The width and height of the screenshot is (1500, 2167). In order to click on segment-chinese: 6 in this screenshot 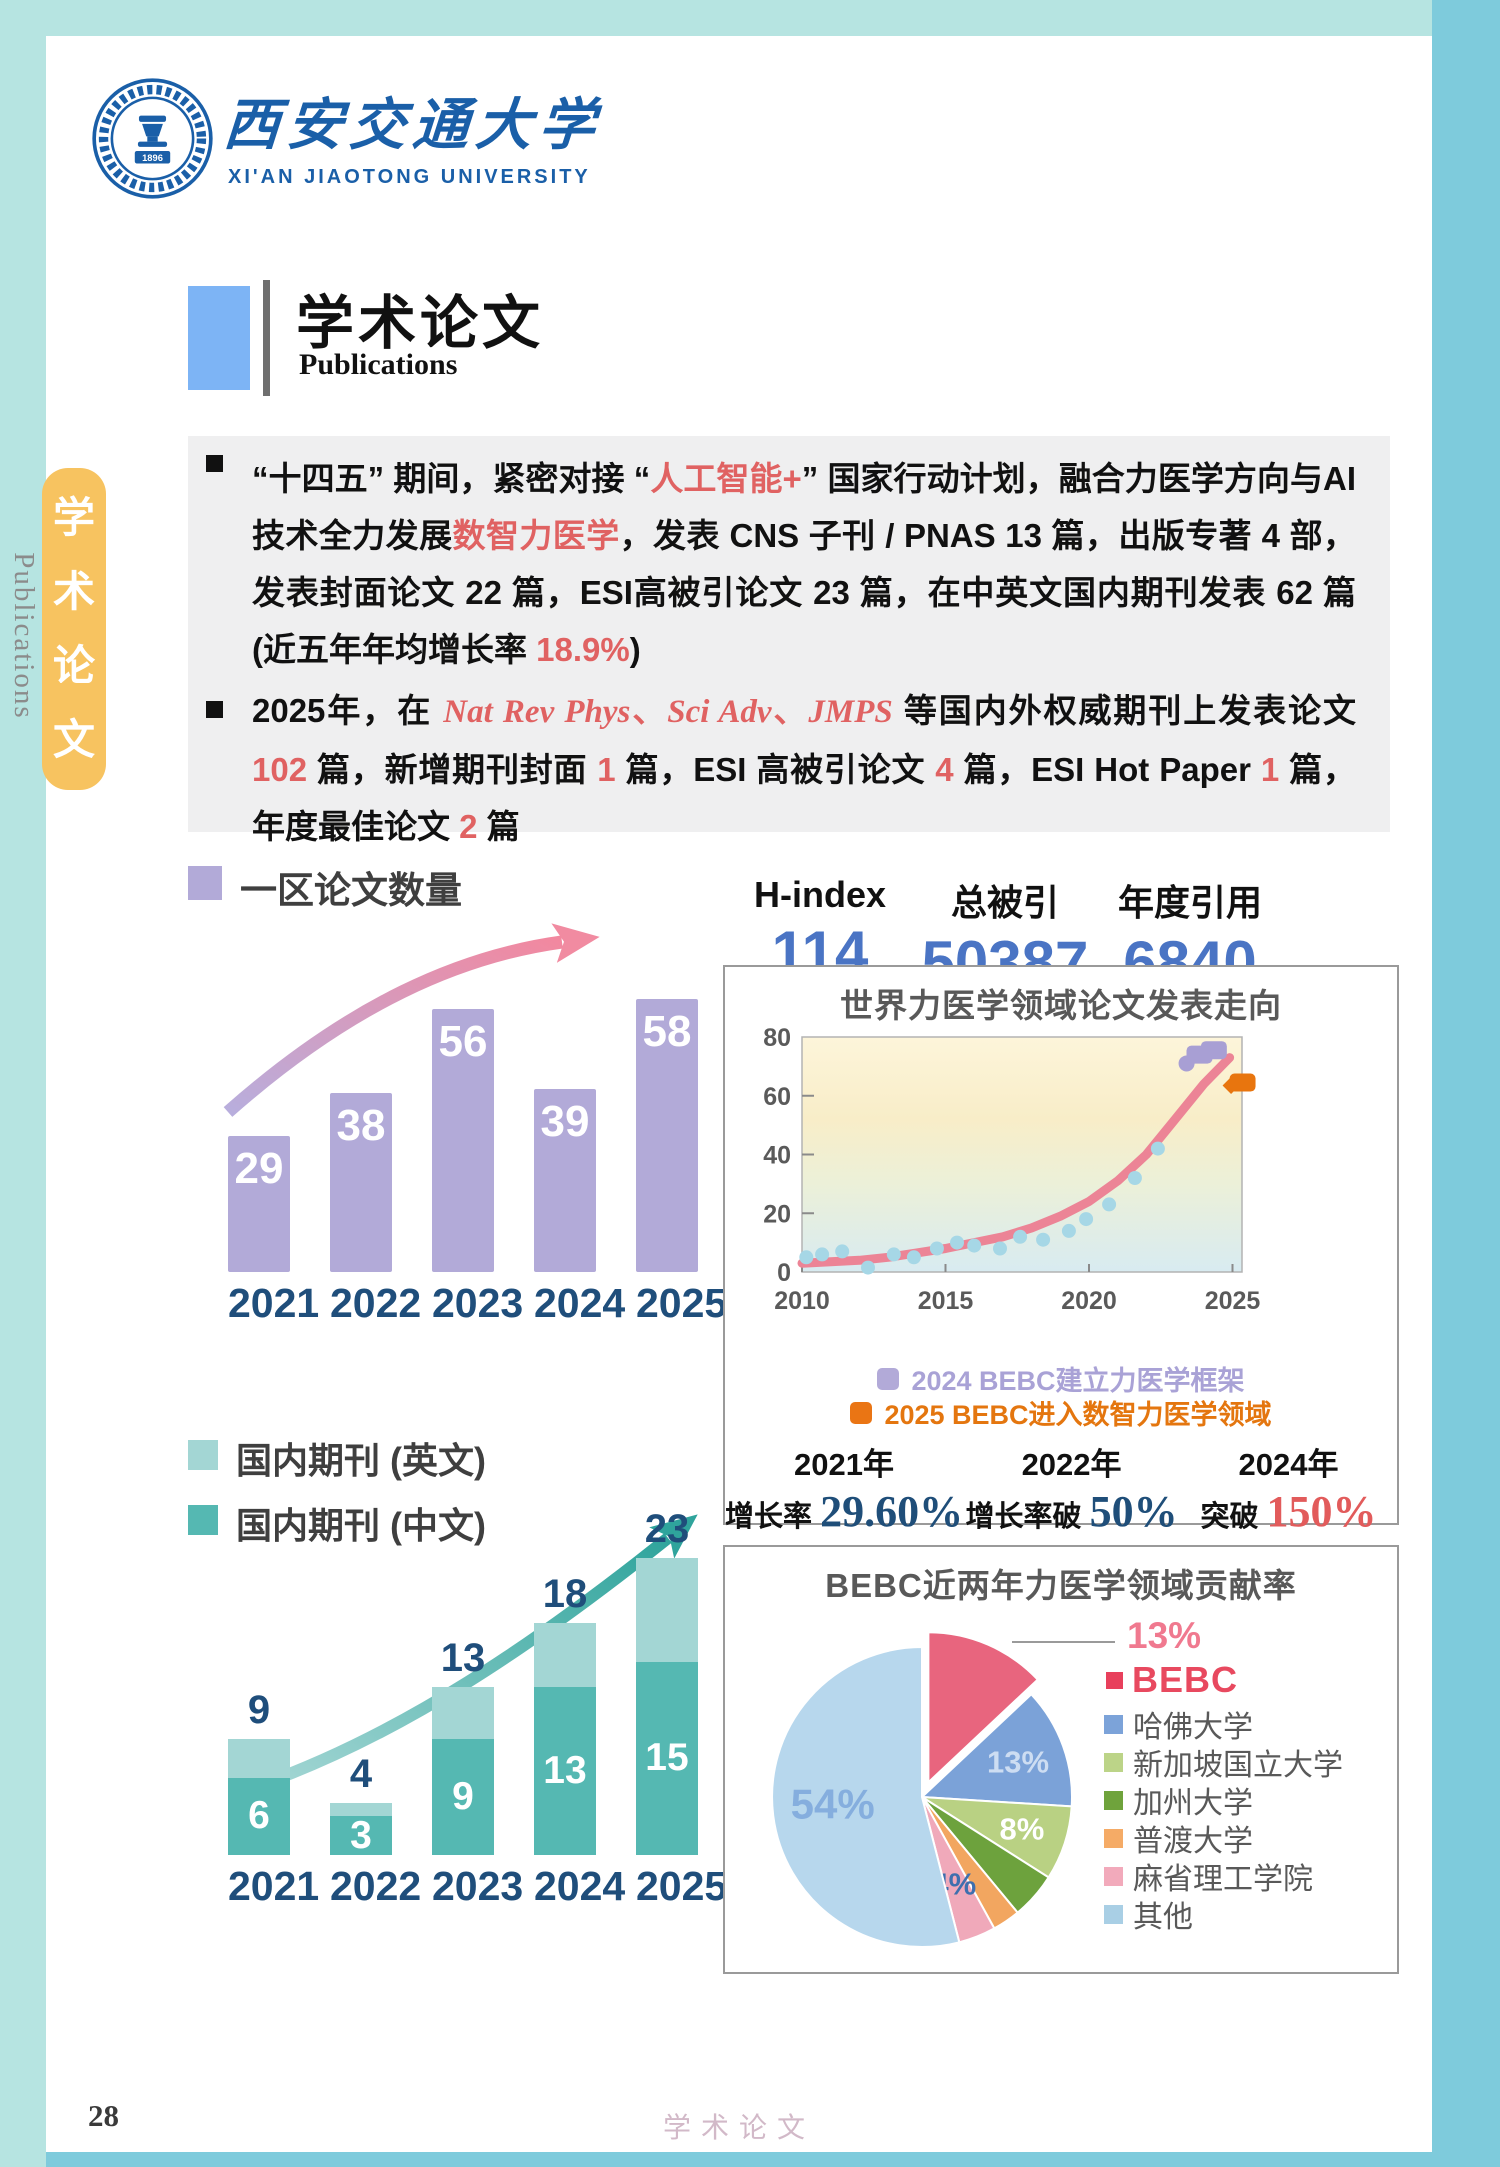, I will do `click(259, 1816)`.